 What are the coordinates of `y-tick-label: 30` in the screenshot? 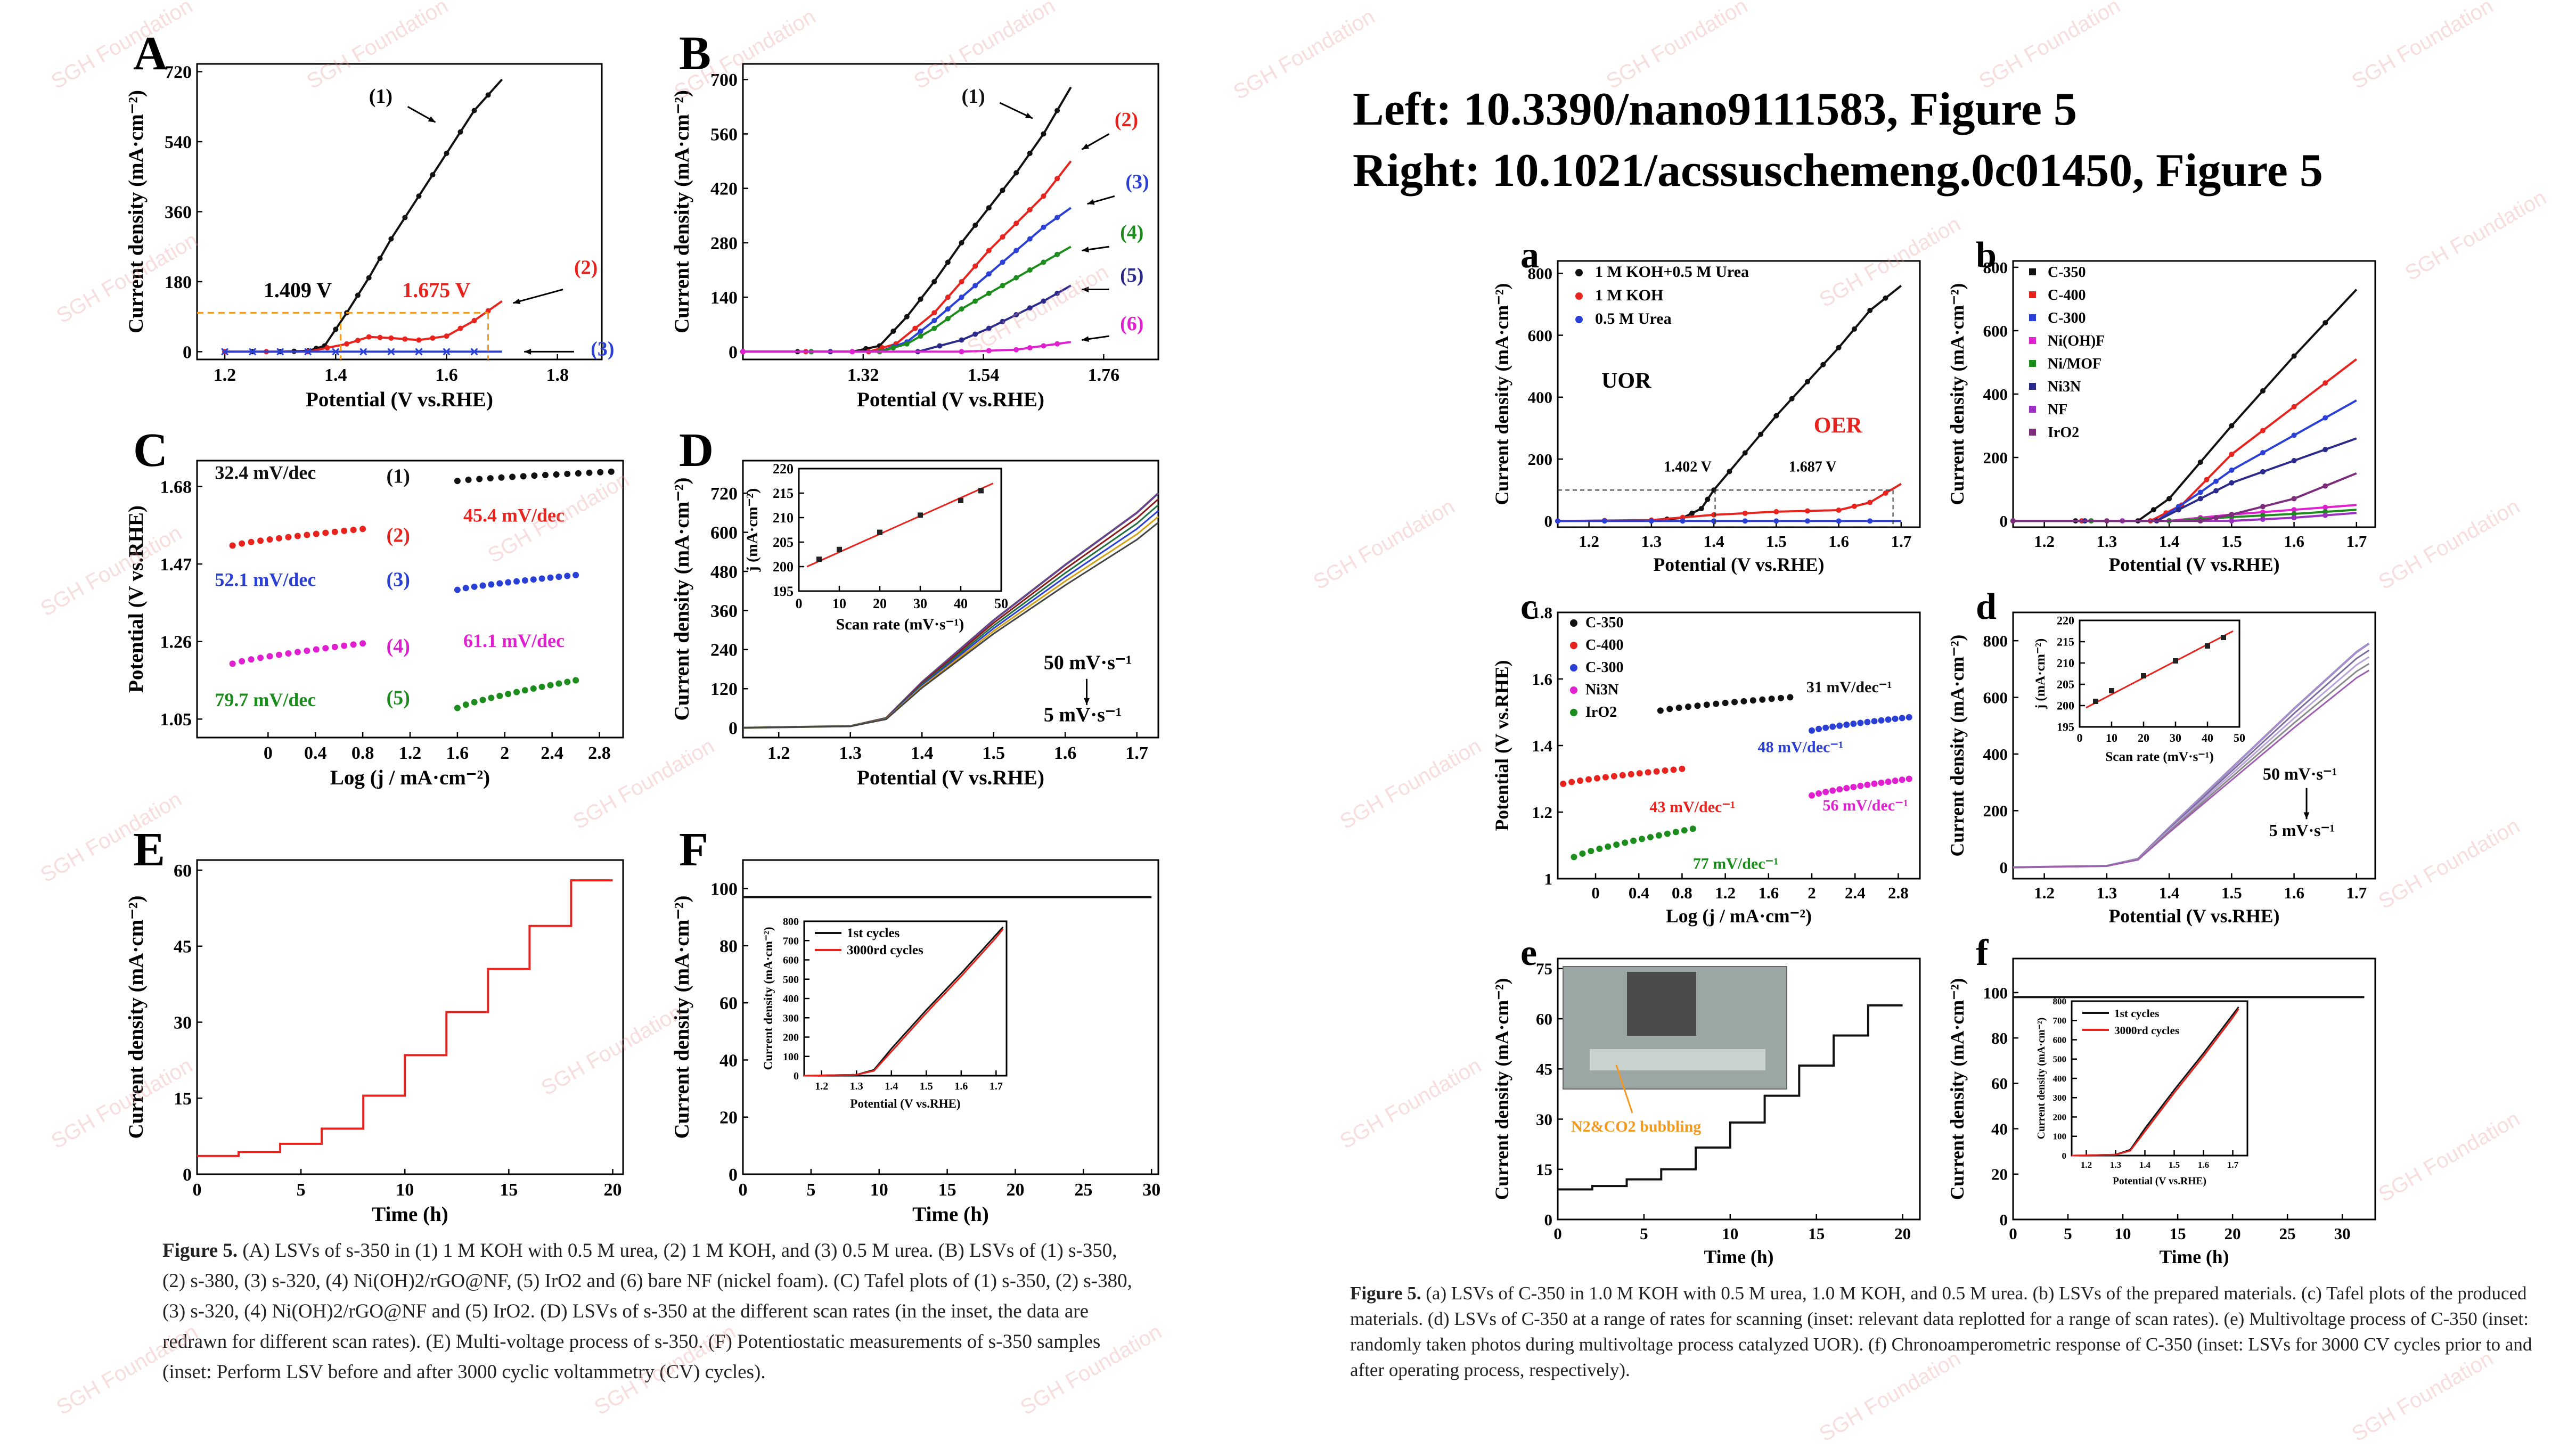 It's located at (1544, 1119).